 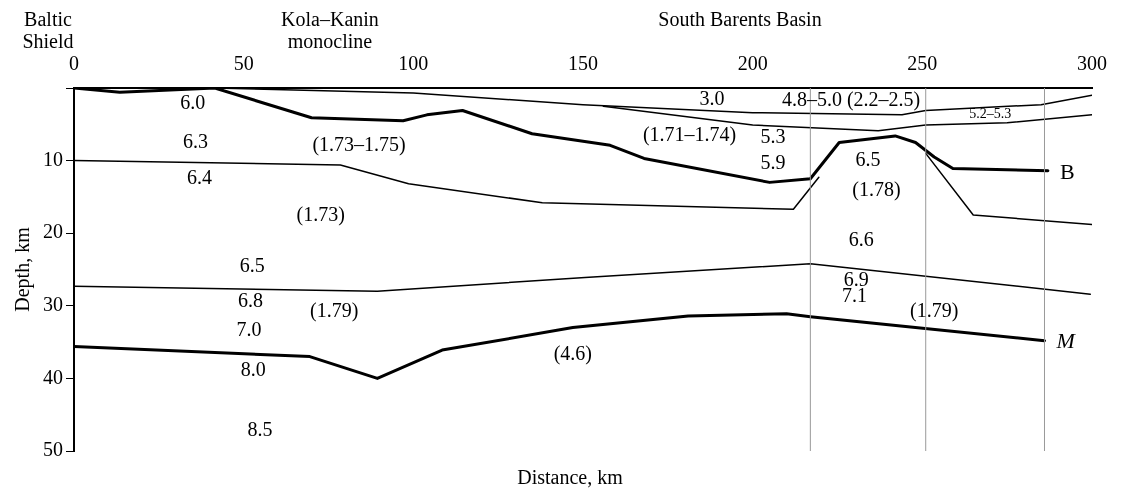 I want to click on annotation: (1.78), so click(x=876, y=189).